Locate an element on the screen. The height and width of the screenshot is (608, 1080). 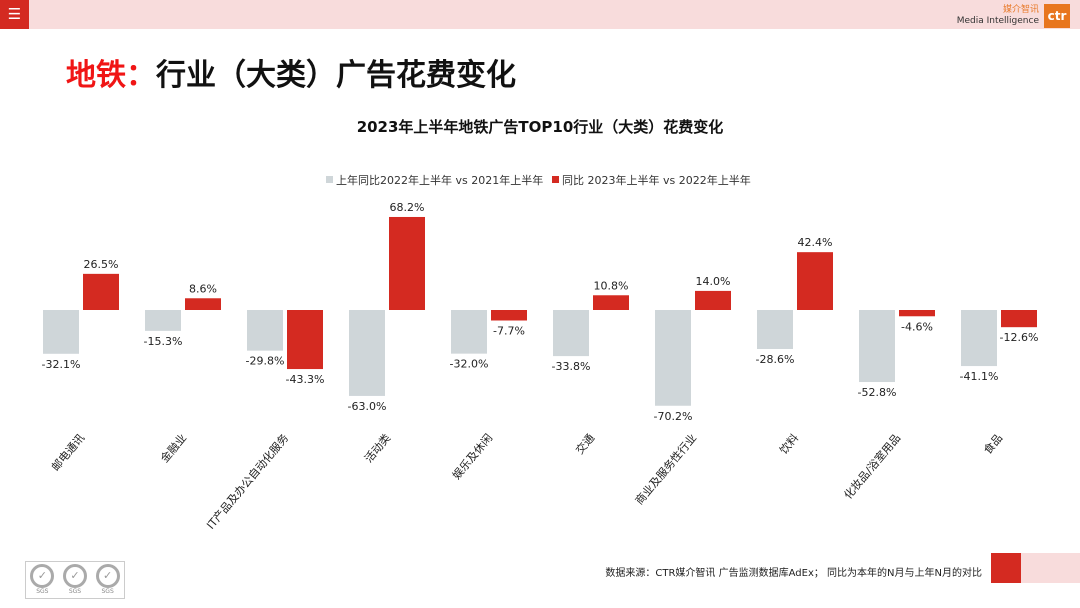
data-label: 10.8% is located at coordinates (611, 285).